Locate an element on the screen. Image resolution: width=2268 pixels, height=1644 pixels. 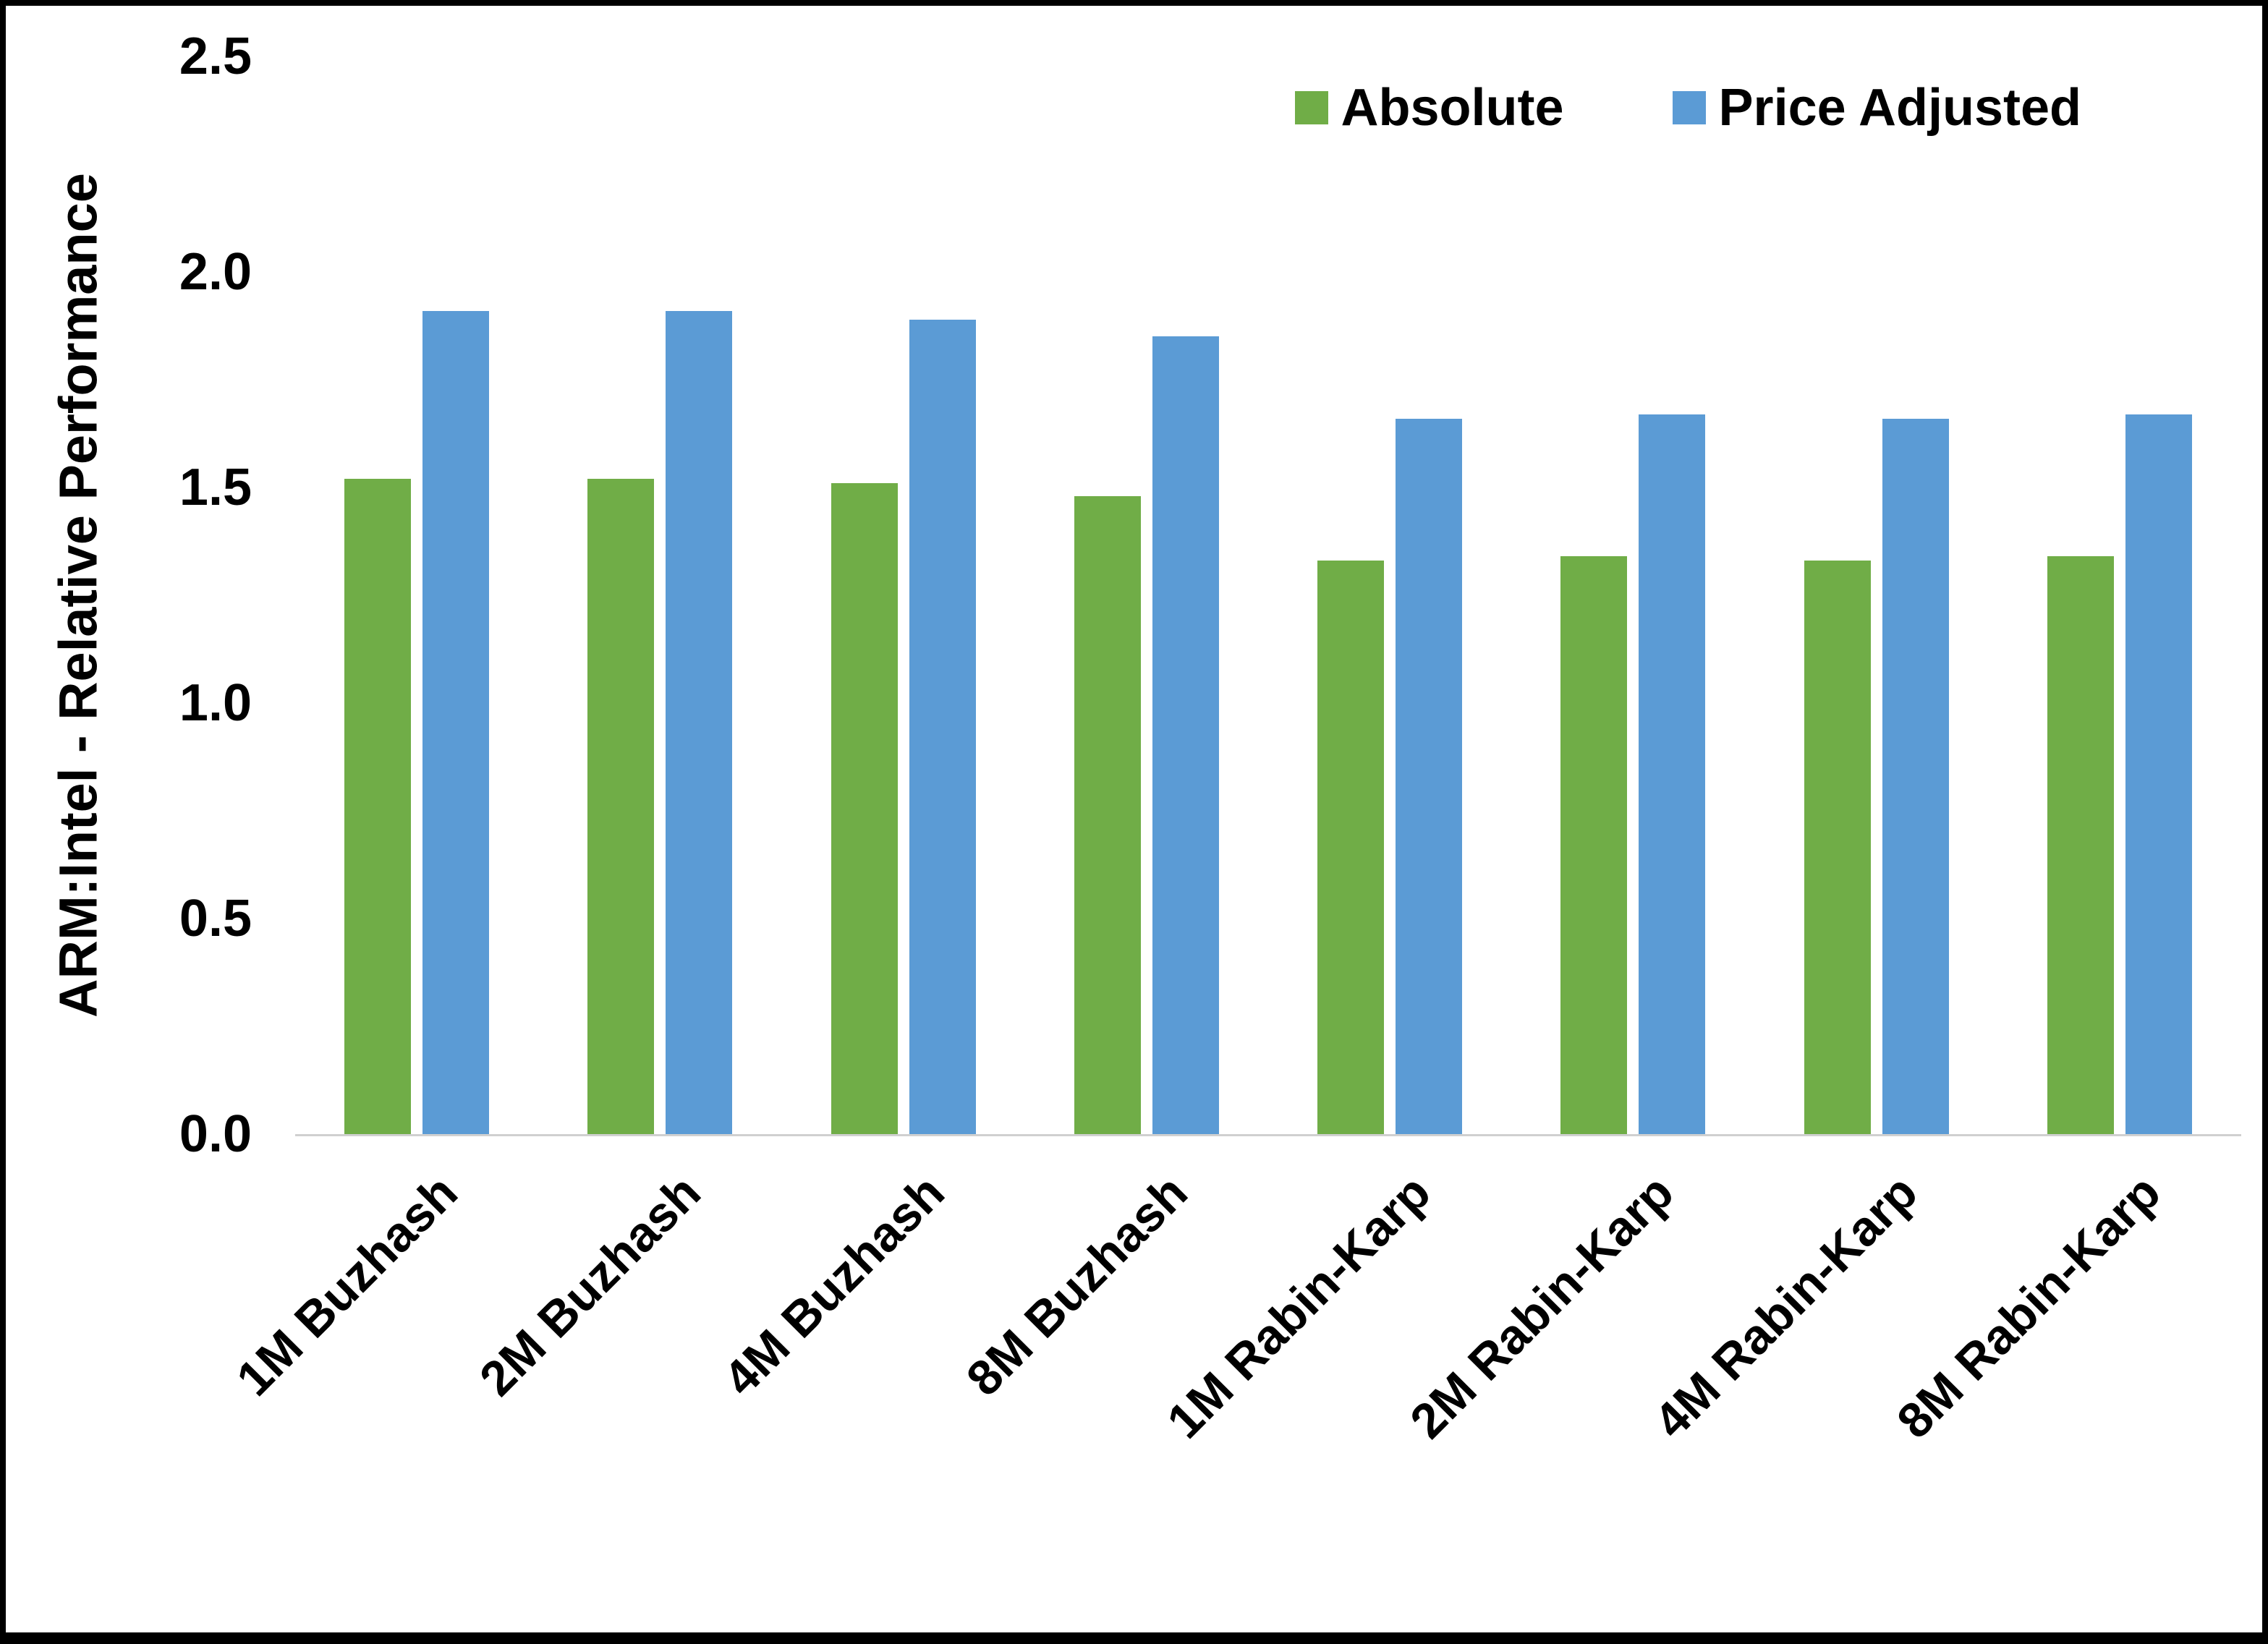
x-category-label: 2M Buzhash is located at coordinates (591, 1285).